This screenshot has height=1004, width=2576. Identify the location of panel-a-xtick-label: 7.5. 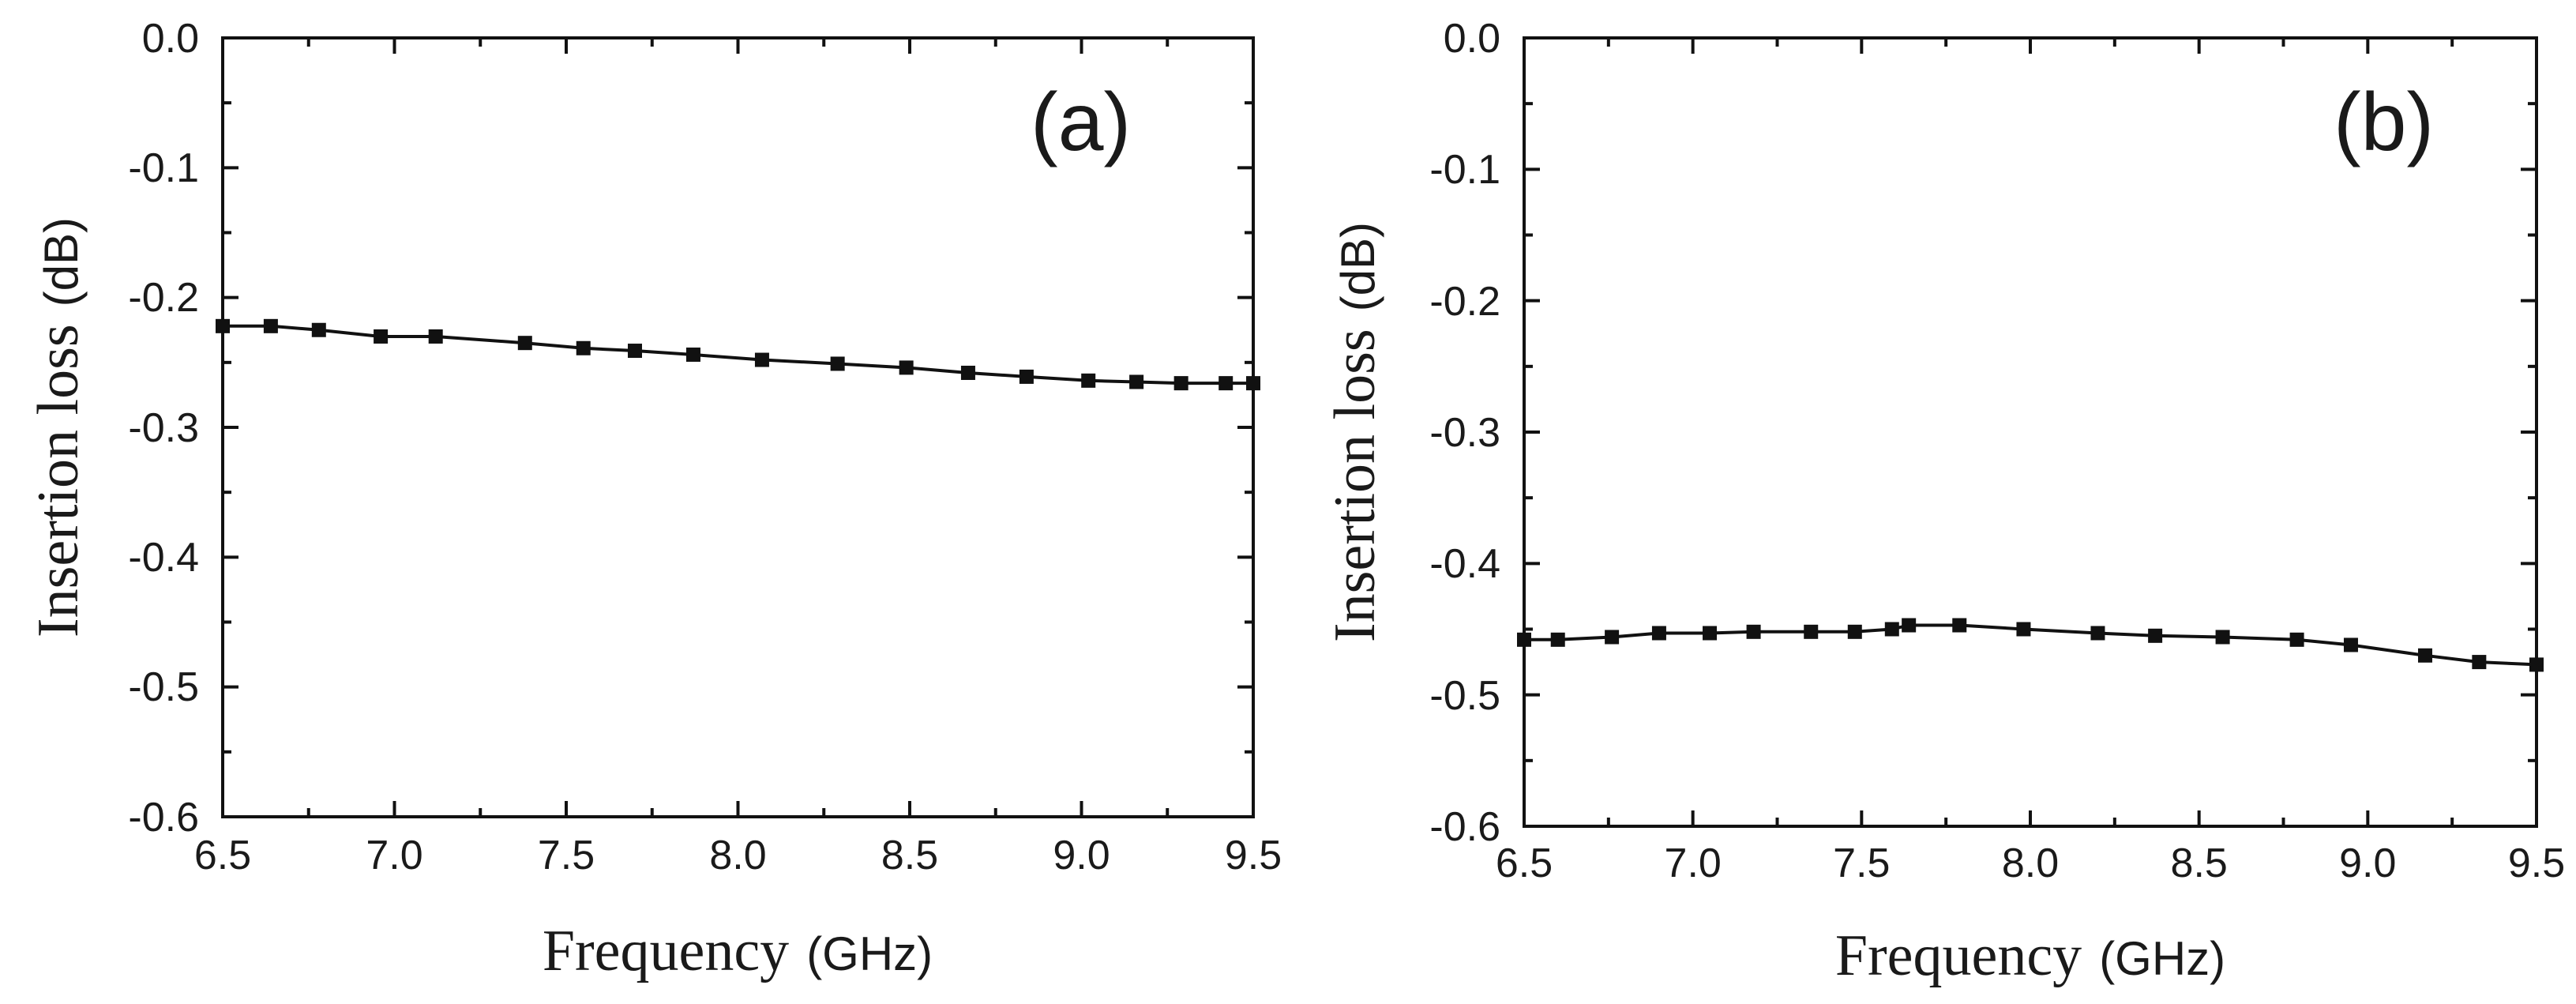
(566, 855).